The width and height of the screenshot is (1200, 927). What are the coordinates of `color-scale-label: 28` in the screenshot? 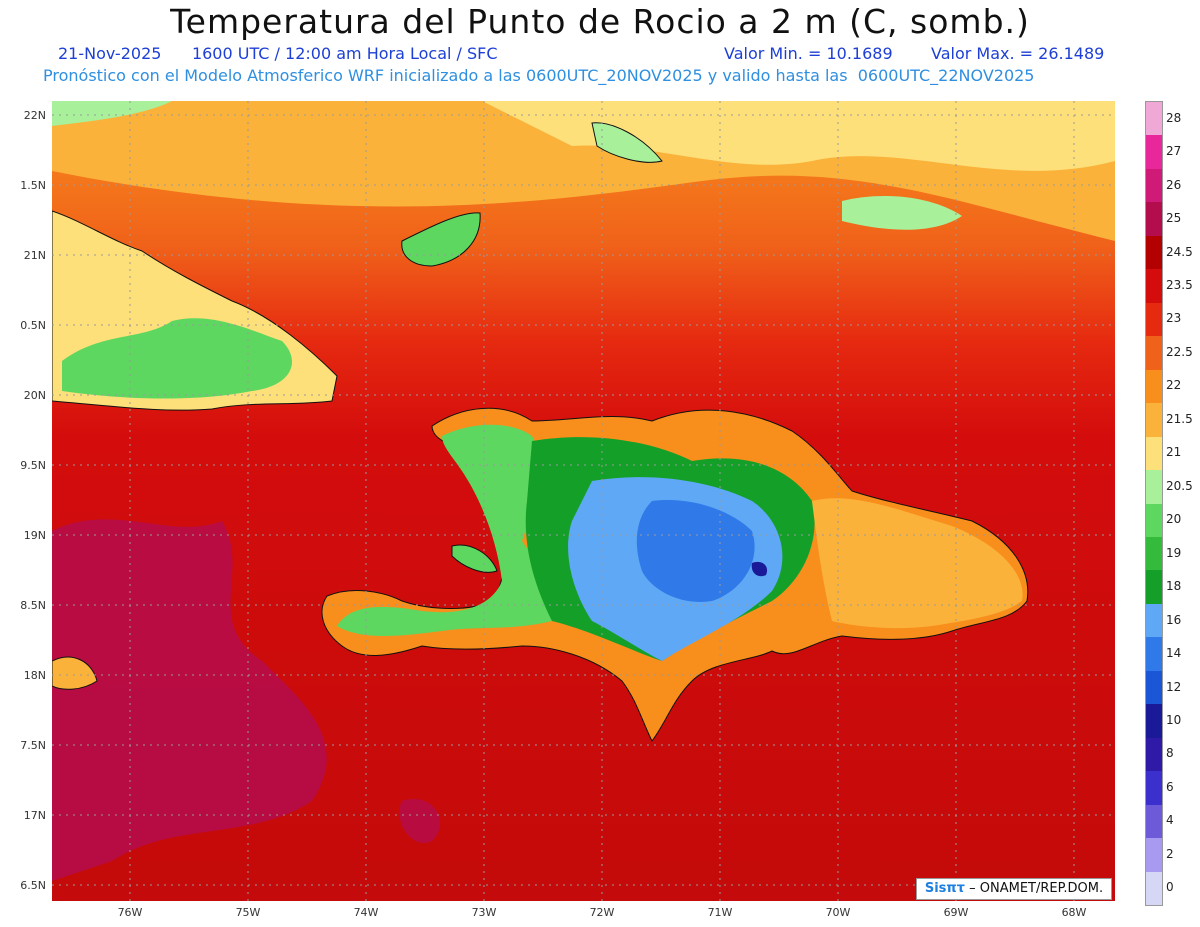 It's located at (1174, 117).